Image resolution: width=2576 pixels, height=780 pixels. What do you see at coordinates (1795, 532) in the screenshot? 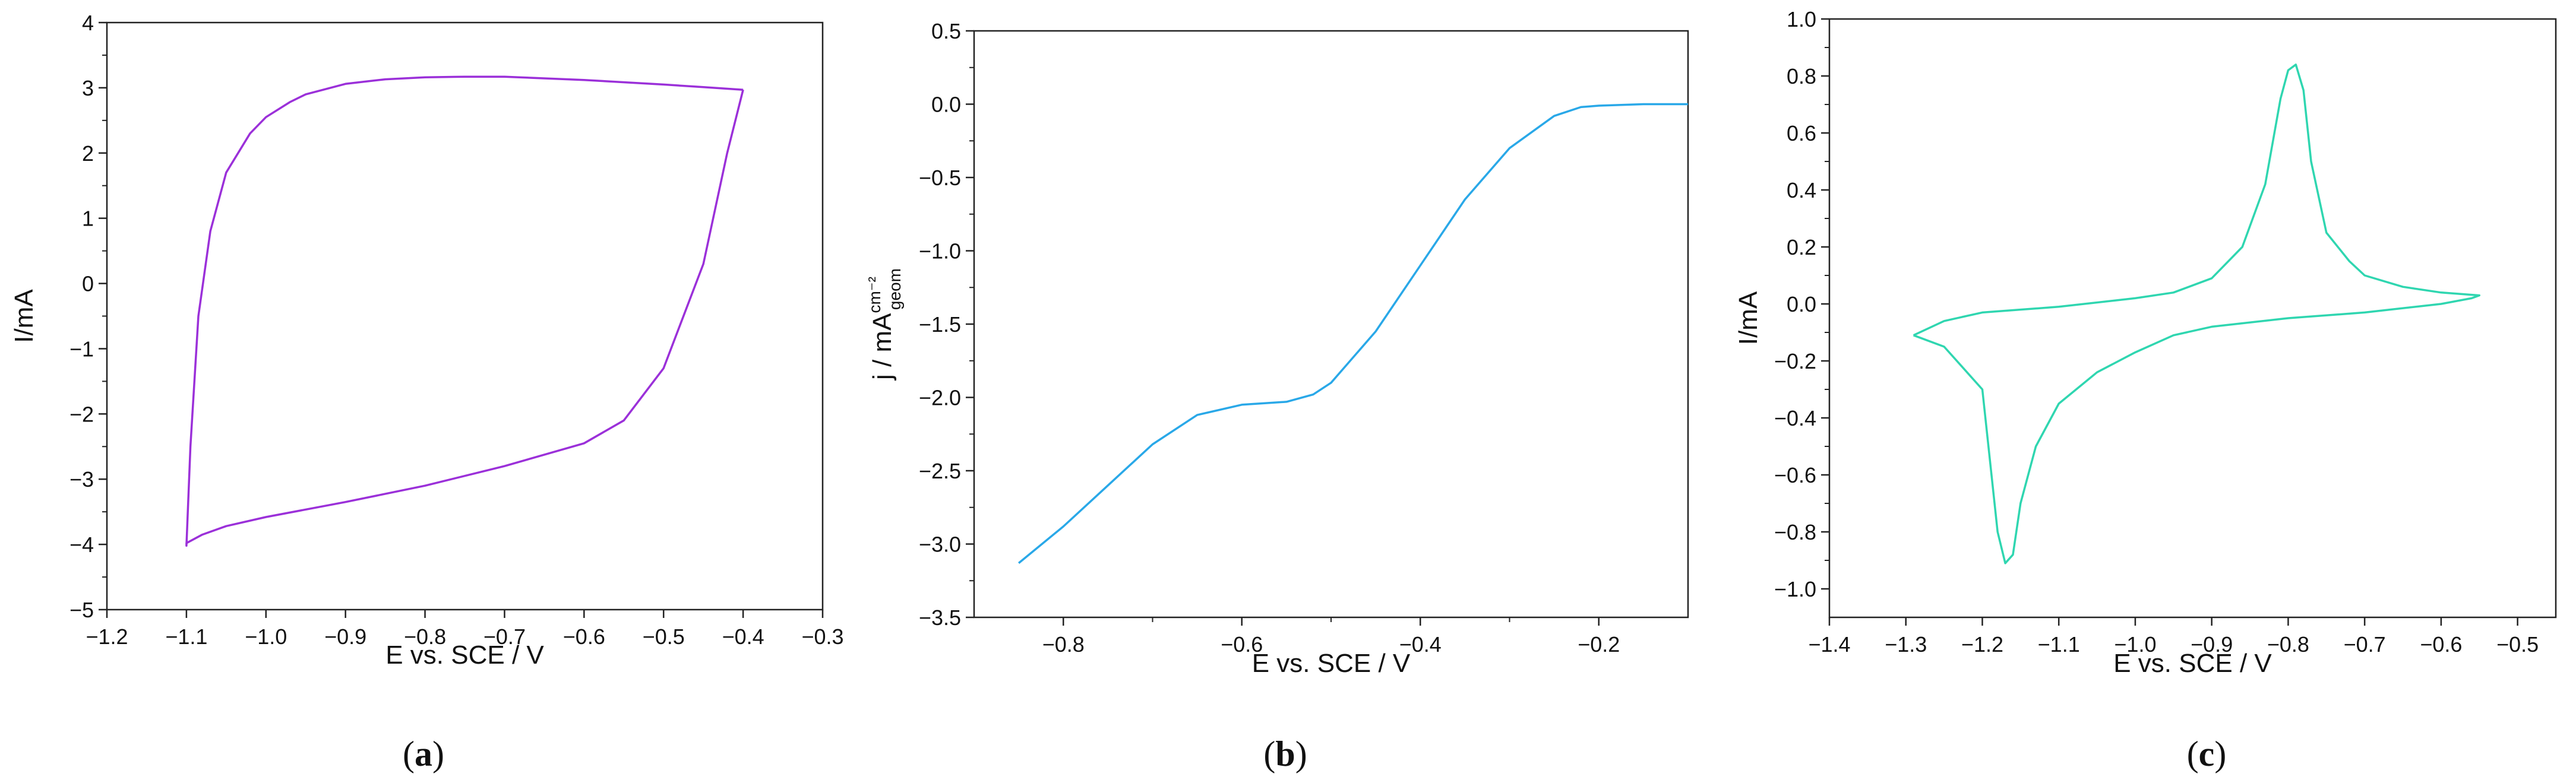
I see `y-tick-label: −0.8` at bounding box center [1795, 532].